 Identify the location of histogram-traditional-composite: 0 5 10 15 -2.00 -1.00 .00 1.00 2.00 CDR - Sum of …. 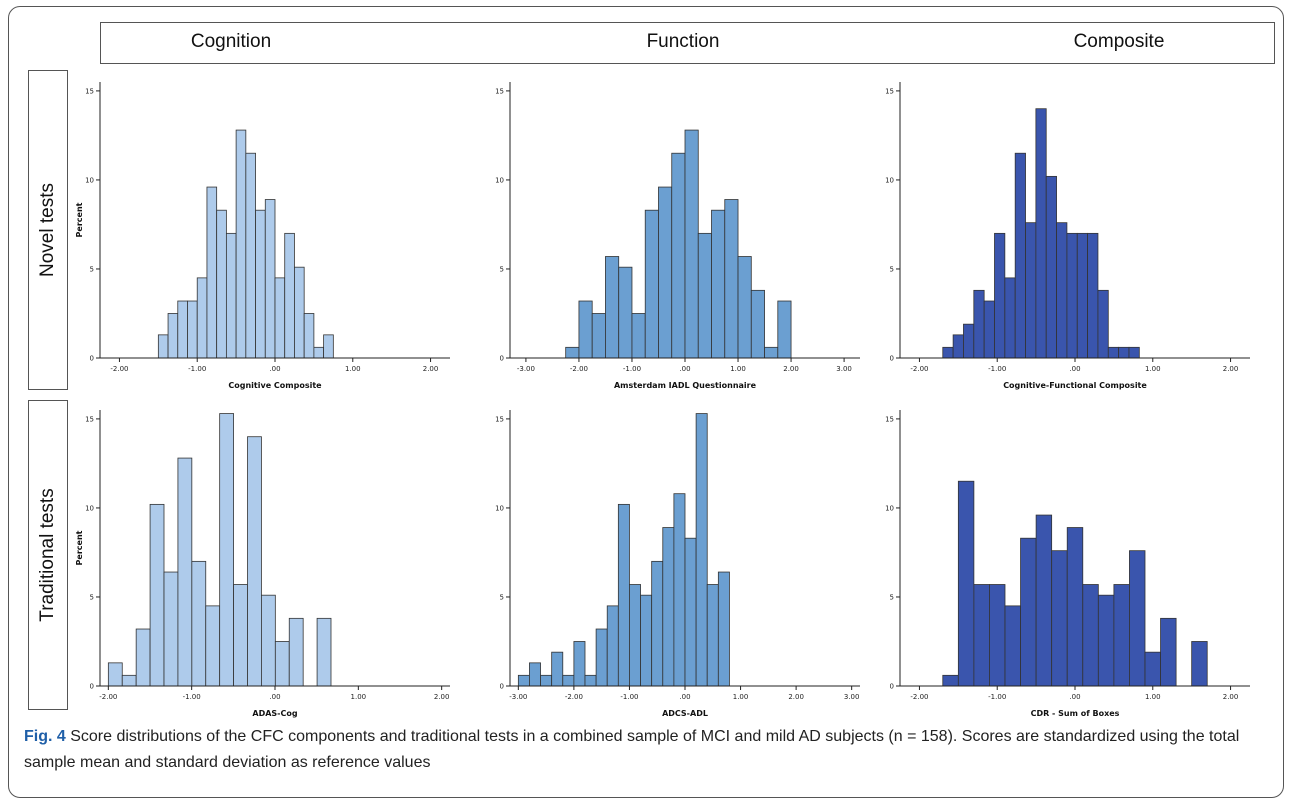
(1067, 564).